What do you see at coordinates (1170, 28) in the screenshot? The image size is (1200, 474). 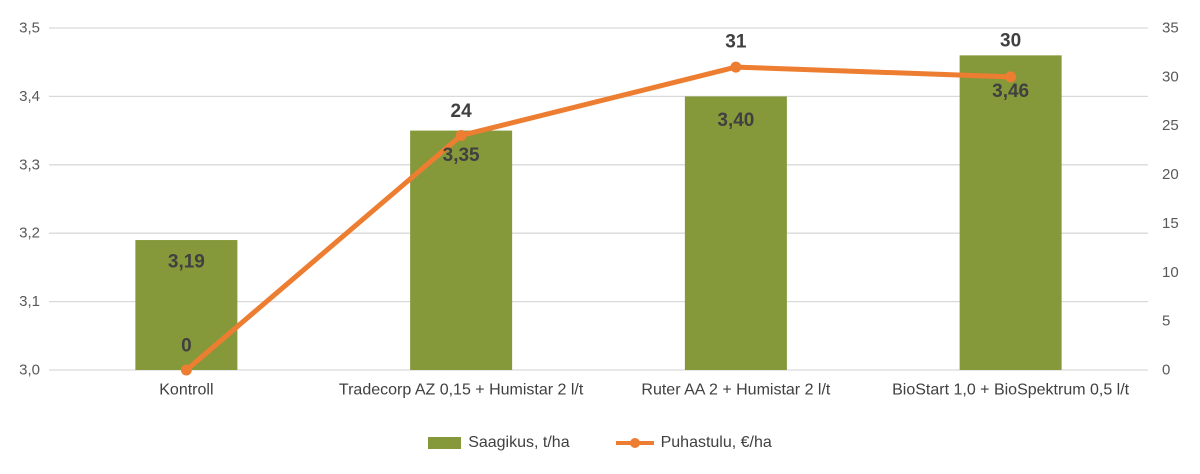 I see `right-axis-tick-label: 35` at bounding box center [1170, 28].